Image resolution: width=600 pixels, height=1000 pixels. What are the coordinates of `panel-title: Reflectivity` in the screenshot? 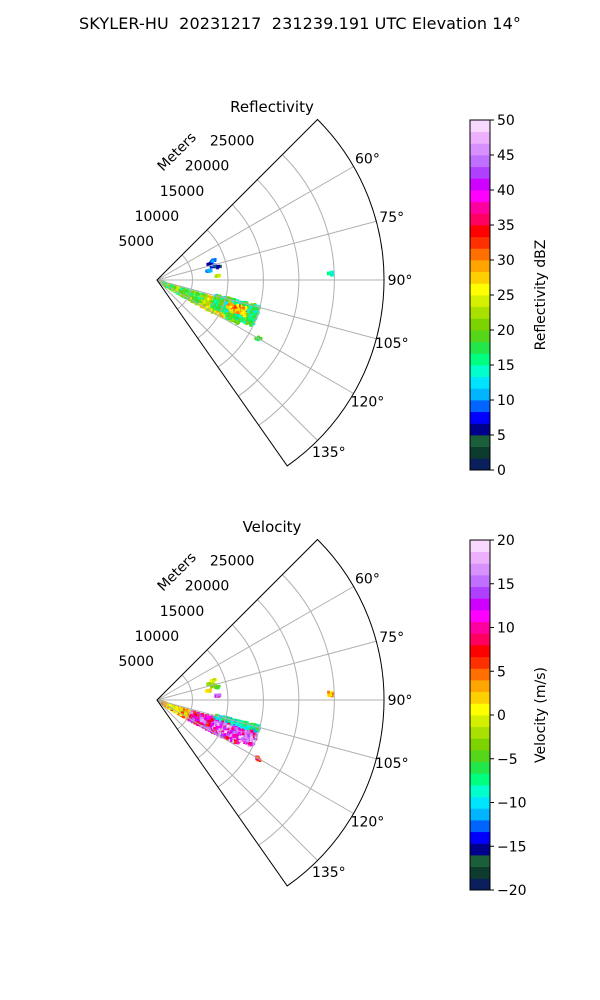 It's located at (272, 107).